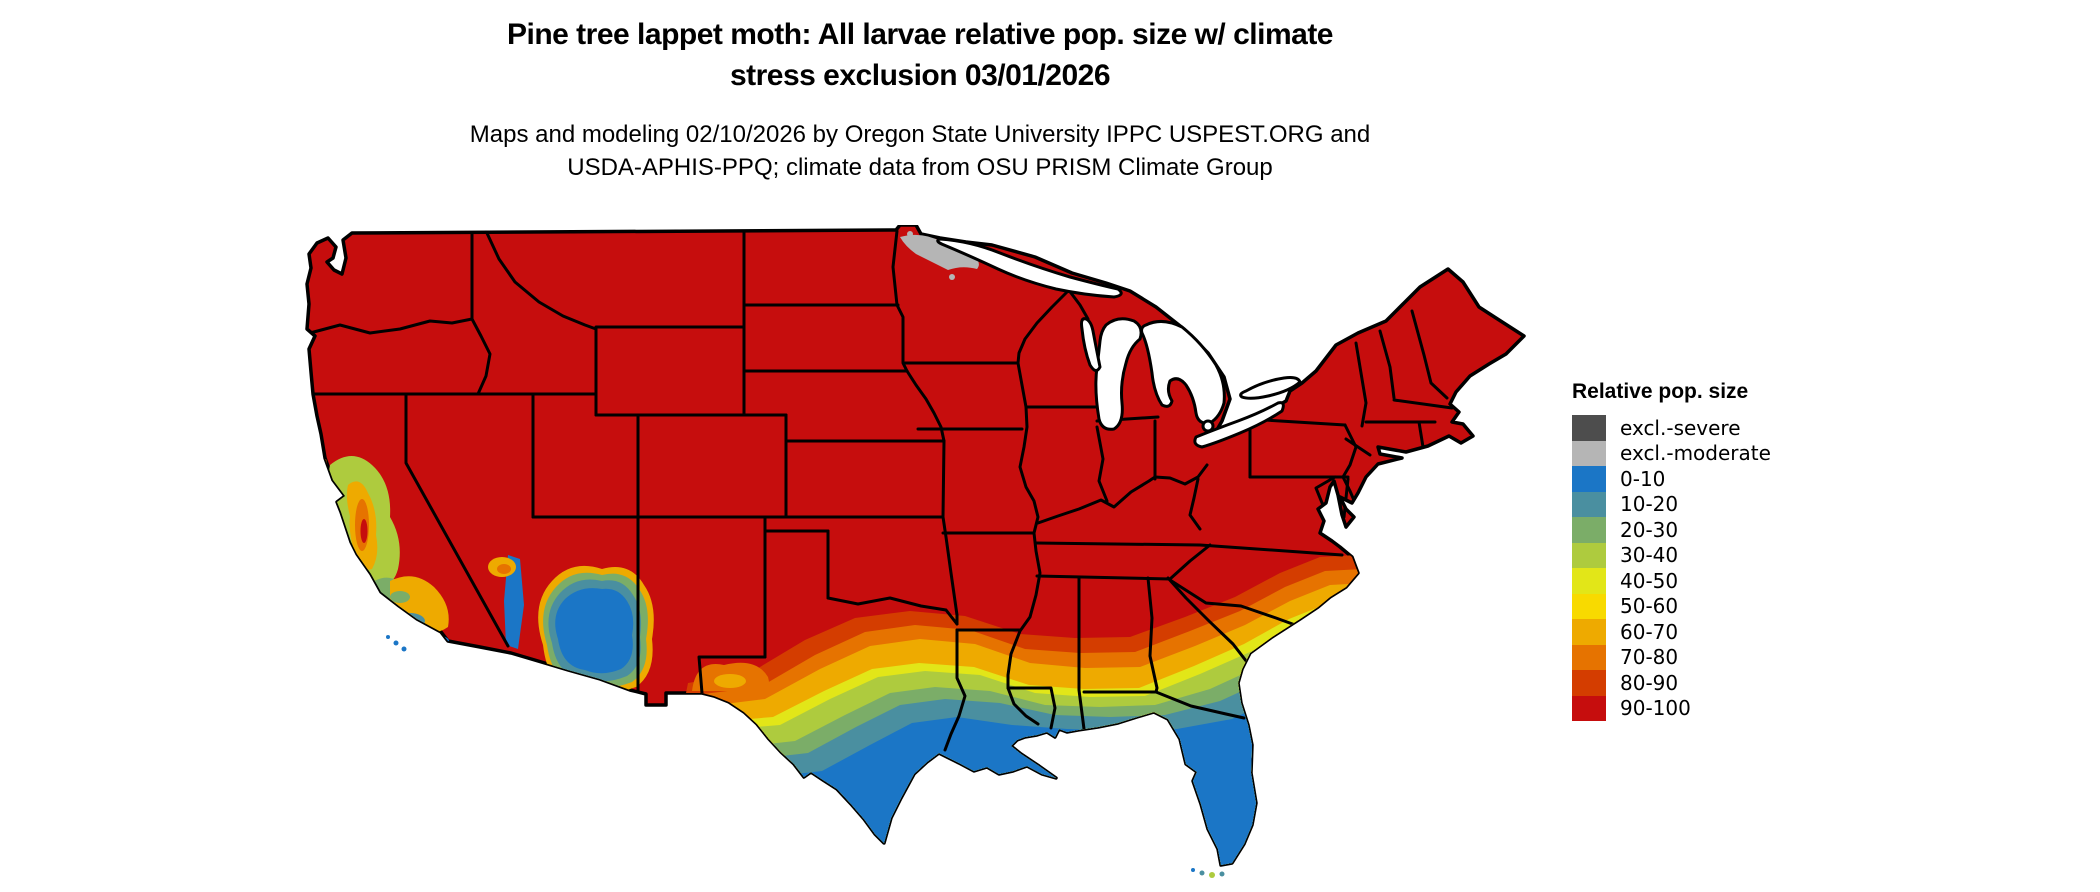  What do you see at coordinates (1722, 683) in the screenshot?
I see `legend-row-80-90: 80-90` at bounding box center [1722, 683].